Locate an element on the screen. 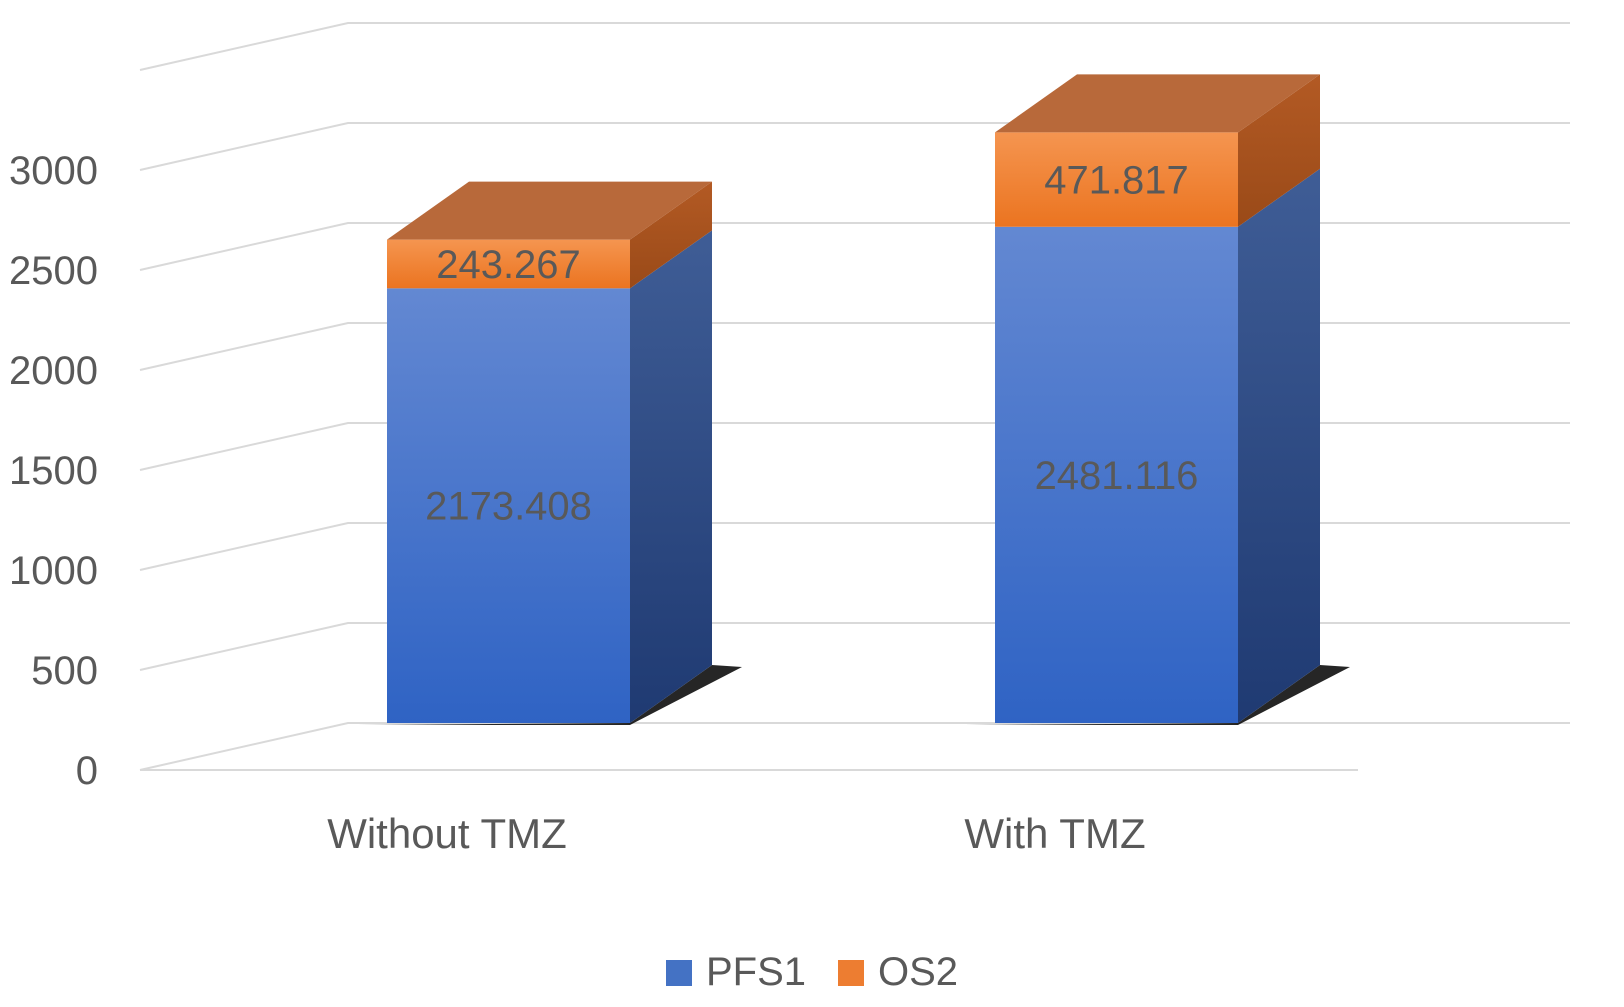  y-axis-tick-labels: 0 500 1000 1500 2000 2500 3000 is located at coordinates (53, 471).